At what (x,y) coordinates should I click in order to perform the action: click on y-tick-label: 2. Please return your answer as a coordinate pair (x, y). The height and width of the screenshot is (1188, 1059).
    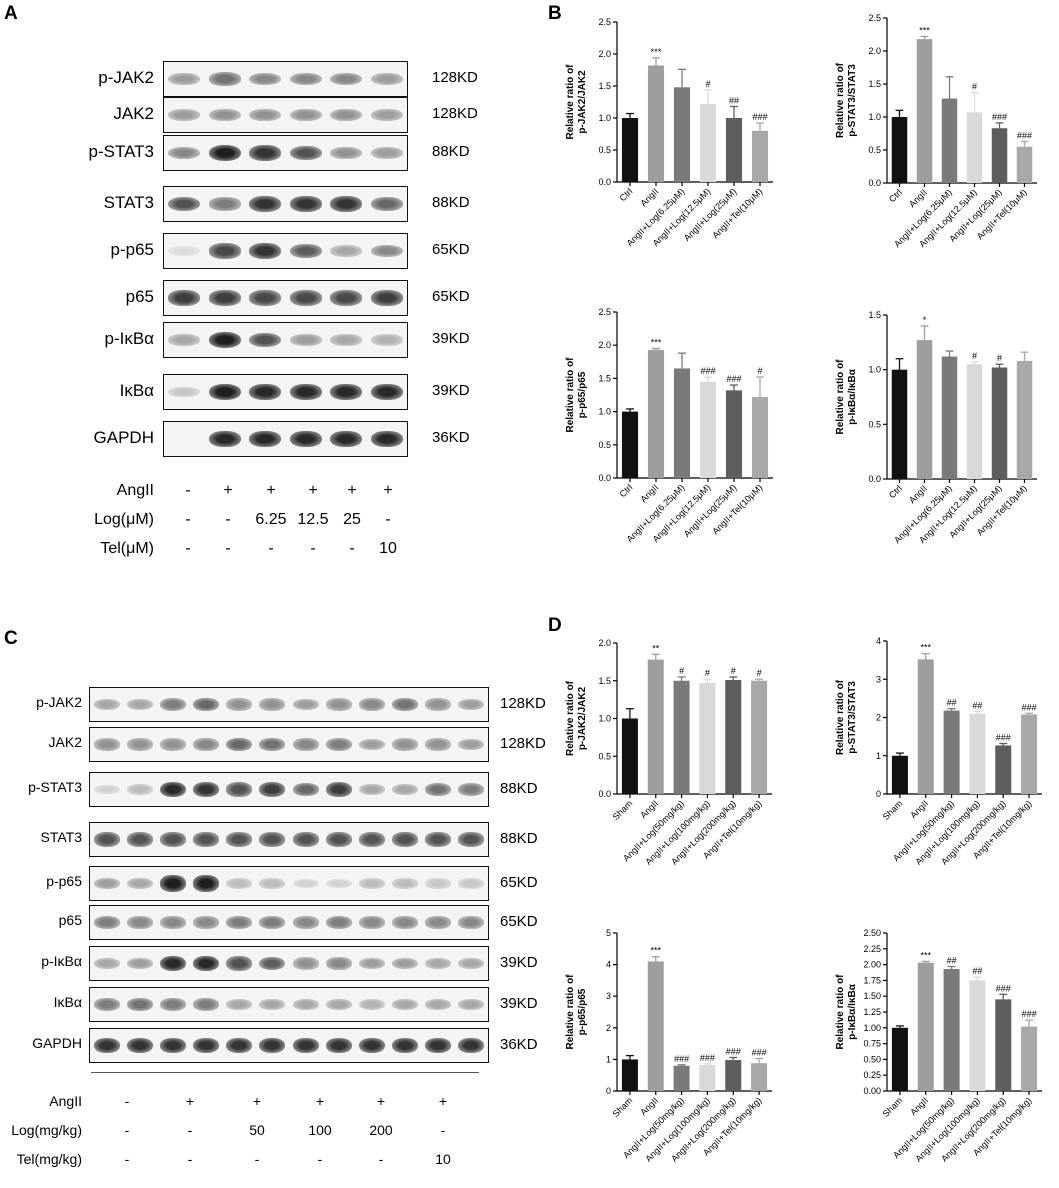
    Looking at the image, I should click on (608, 1028).